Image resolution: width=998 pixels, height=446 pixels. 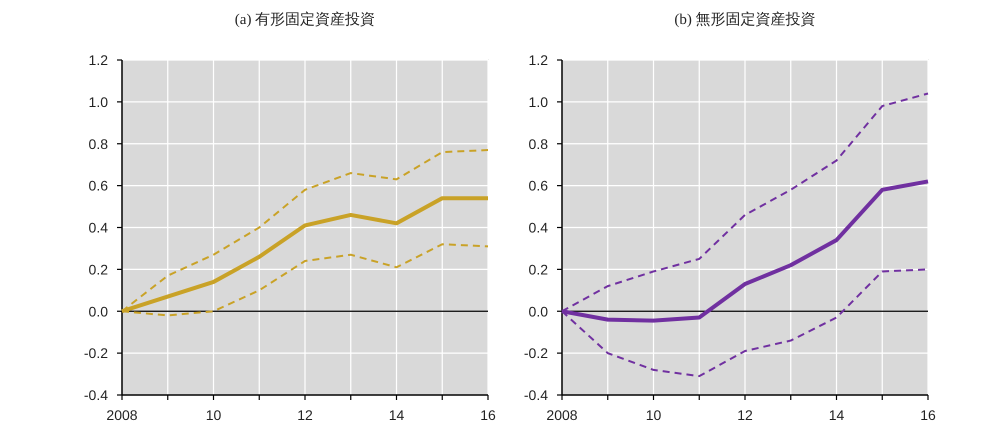 I want to click on chart-title: (a) 有形固定資産投資, so click(x=305, y=19).